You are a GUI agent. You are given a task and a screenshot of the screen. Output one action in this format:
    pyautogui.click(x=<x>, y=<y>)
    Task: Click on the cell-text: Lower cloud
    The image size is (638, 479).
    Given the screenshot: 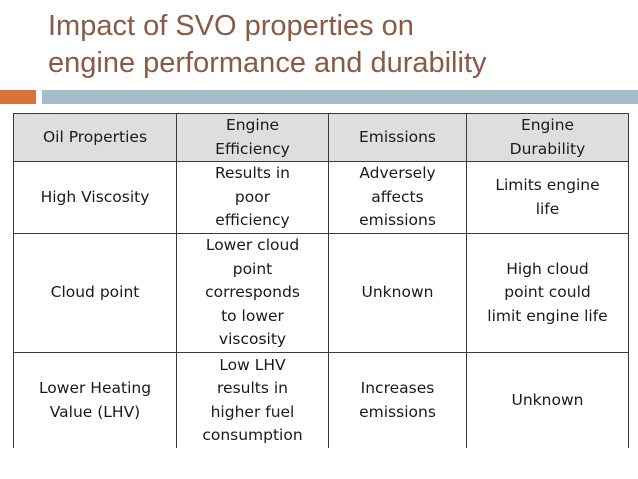 What is the action you would take?
    pyautogui.click(x=252, y=245)
    